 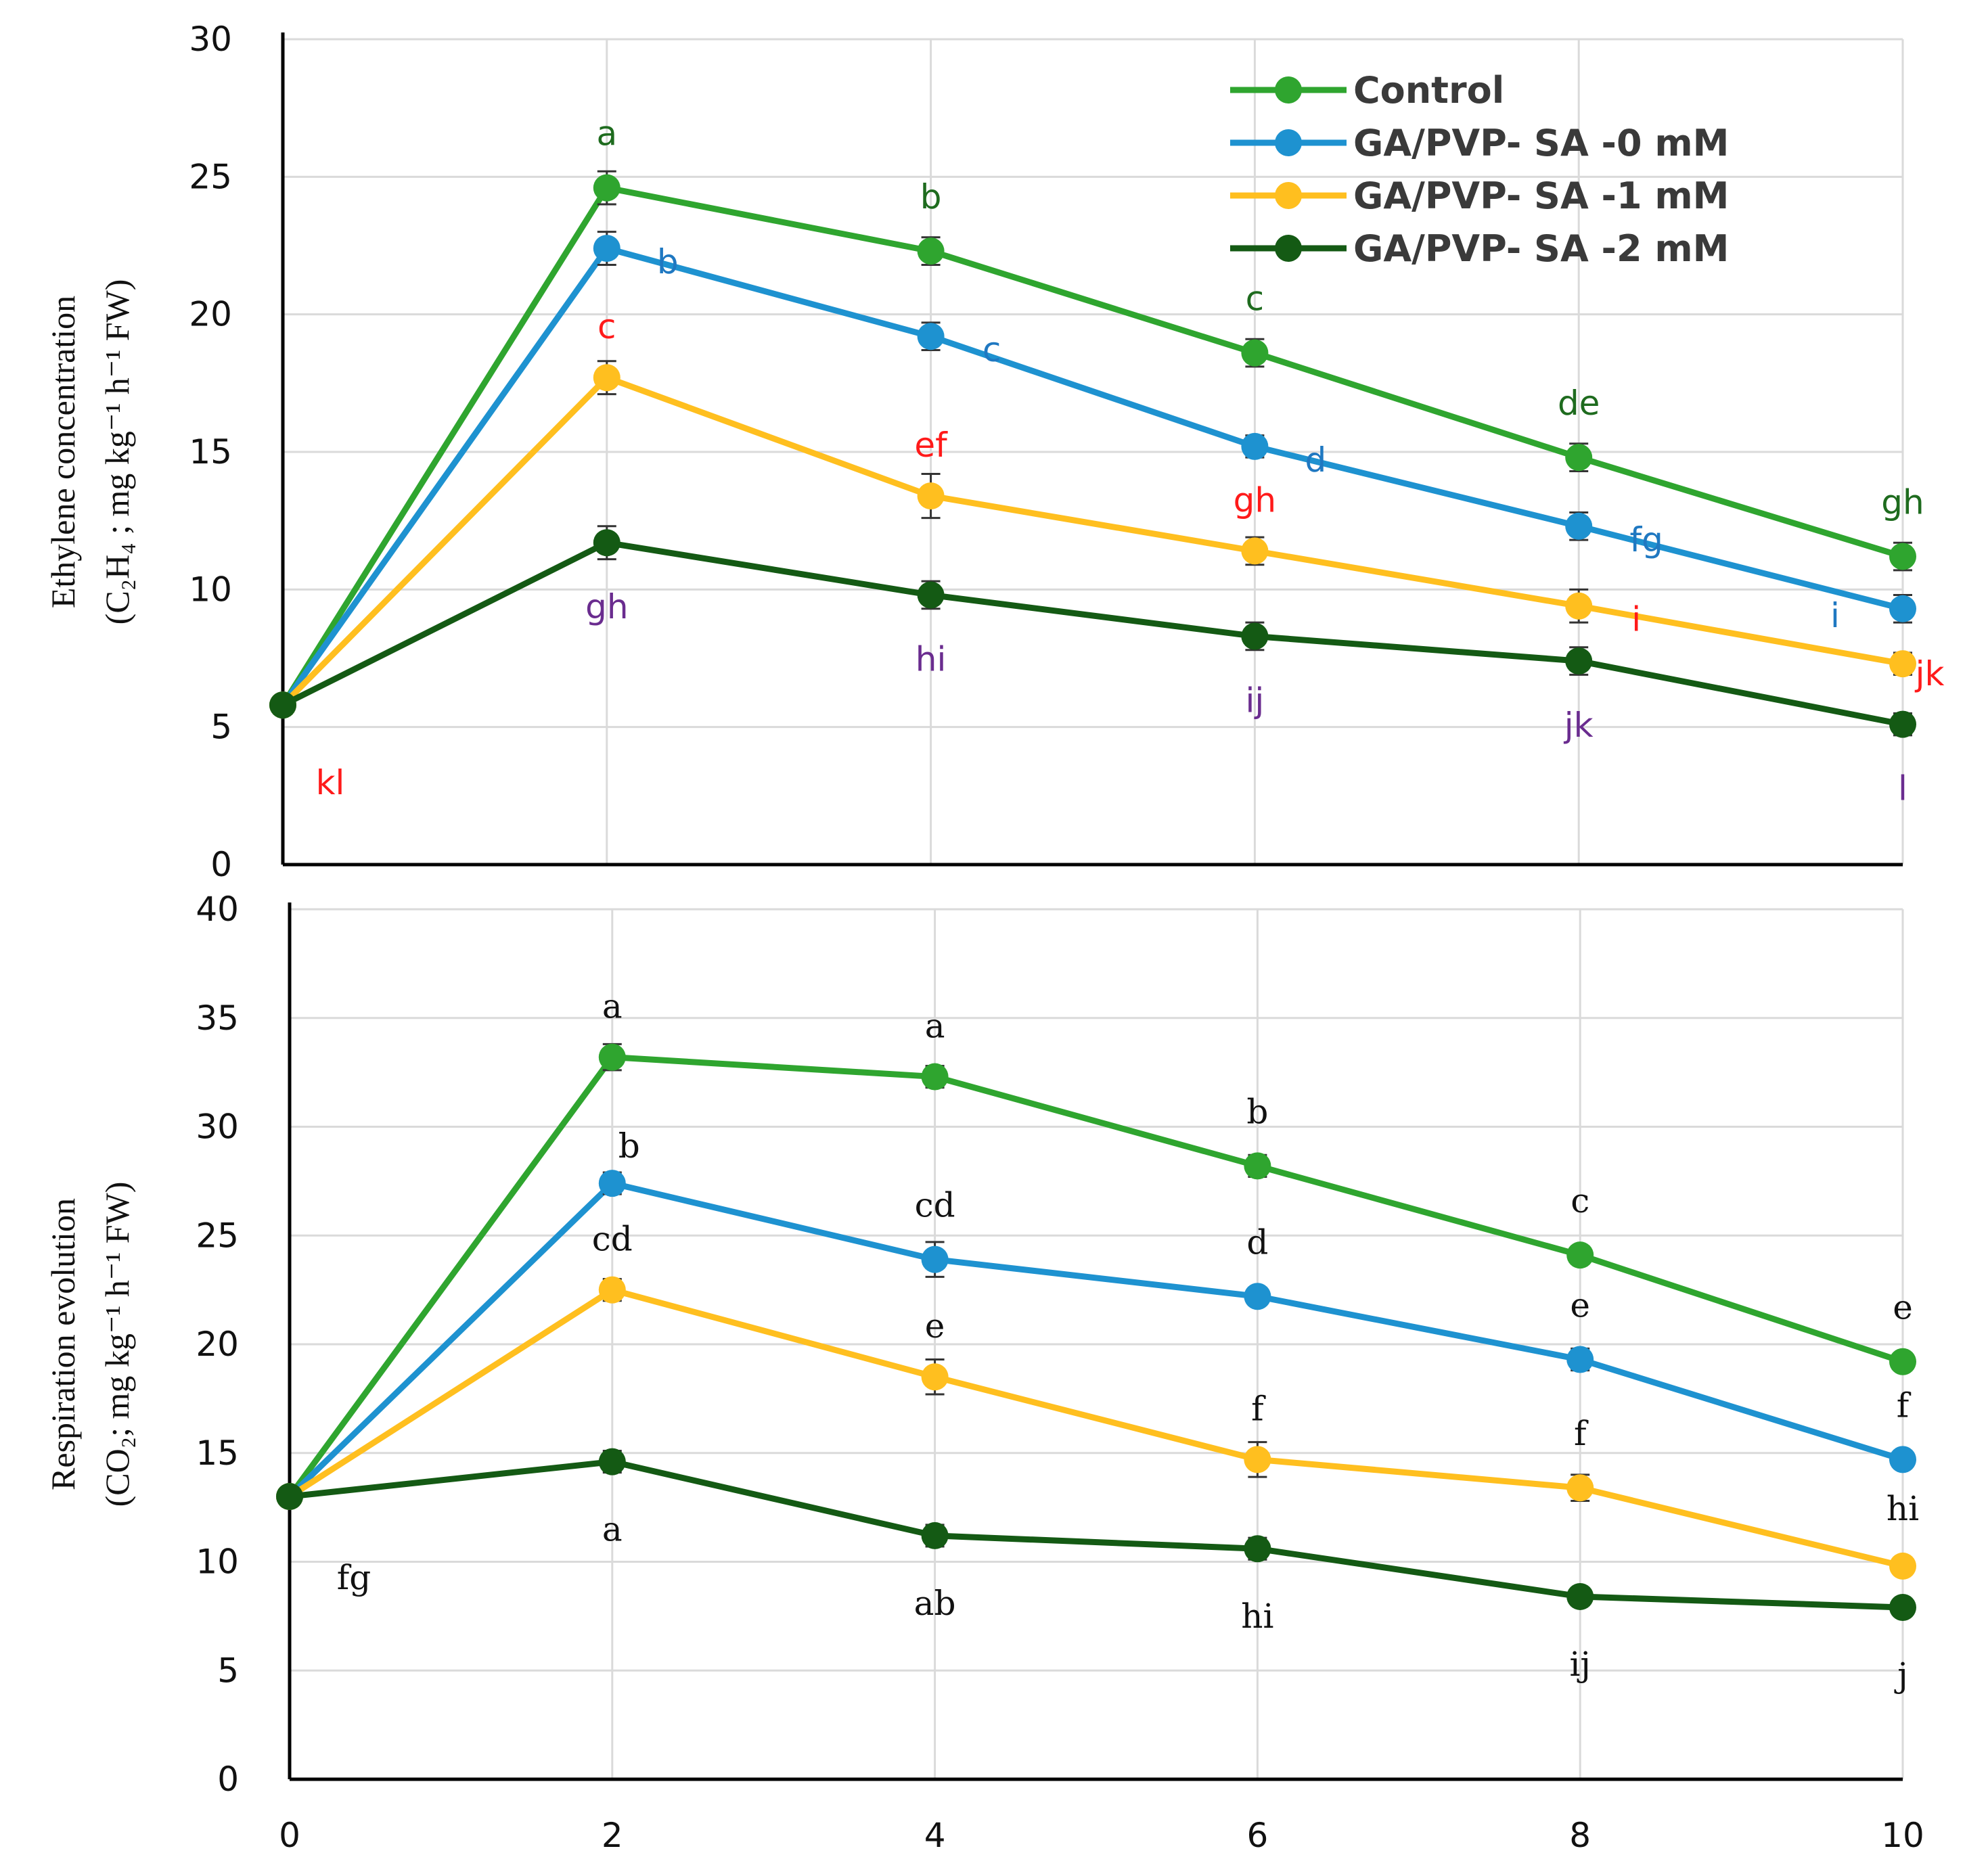 I want to click on x-tick-label: 2, so click(x=612, y=1836).